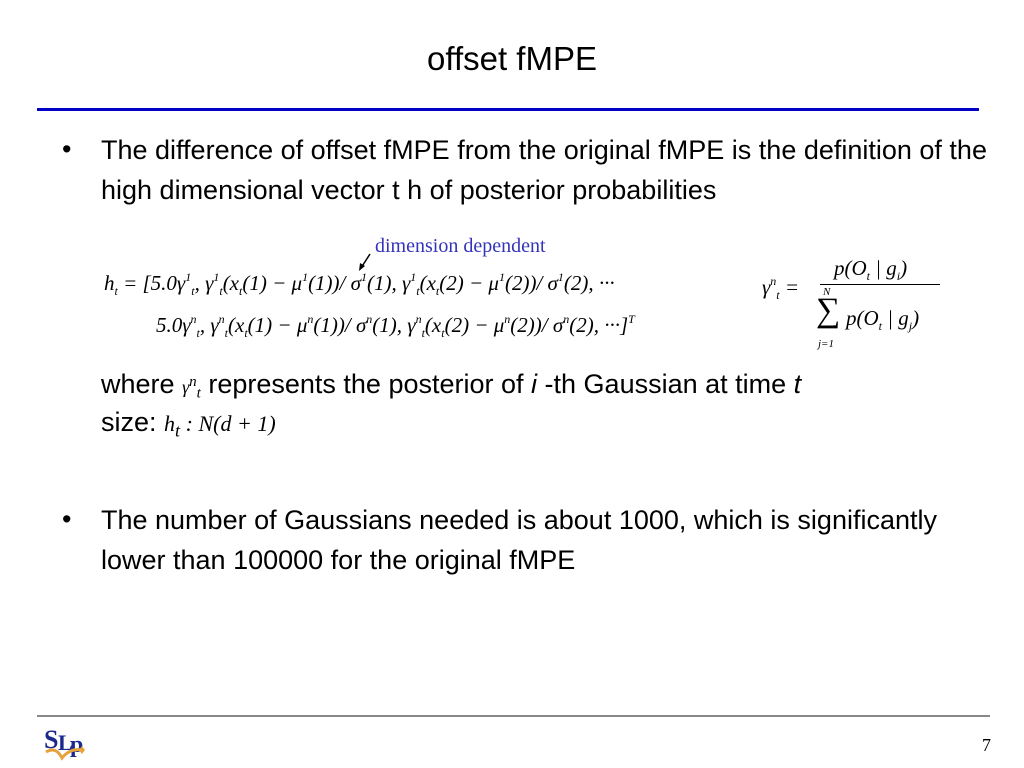 The height and width of the screenshot is (768, 1024). I want to click on svg-text: p, so click(76, 745).